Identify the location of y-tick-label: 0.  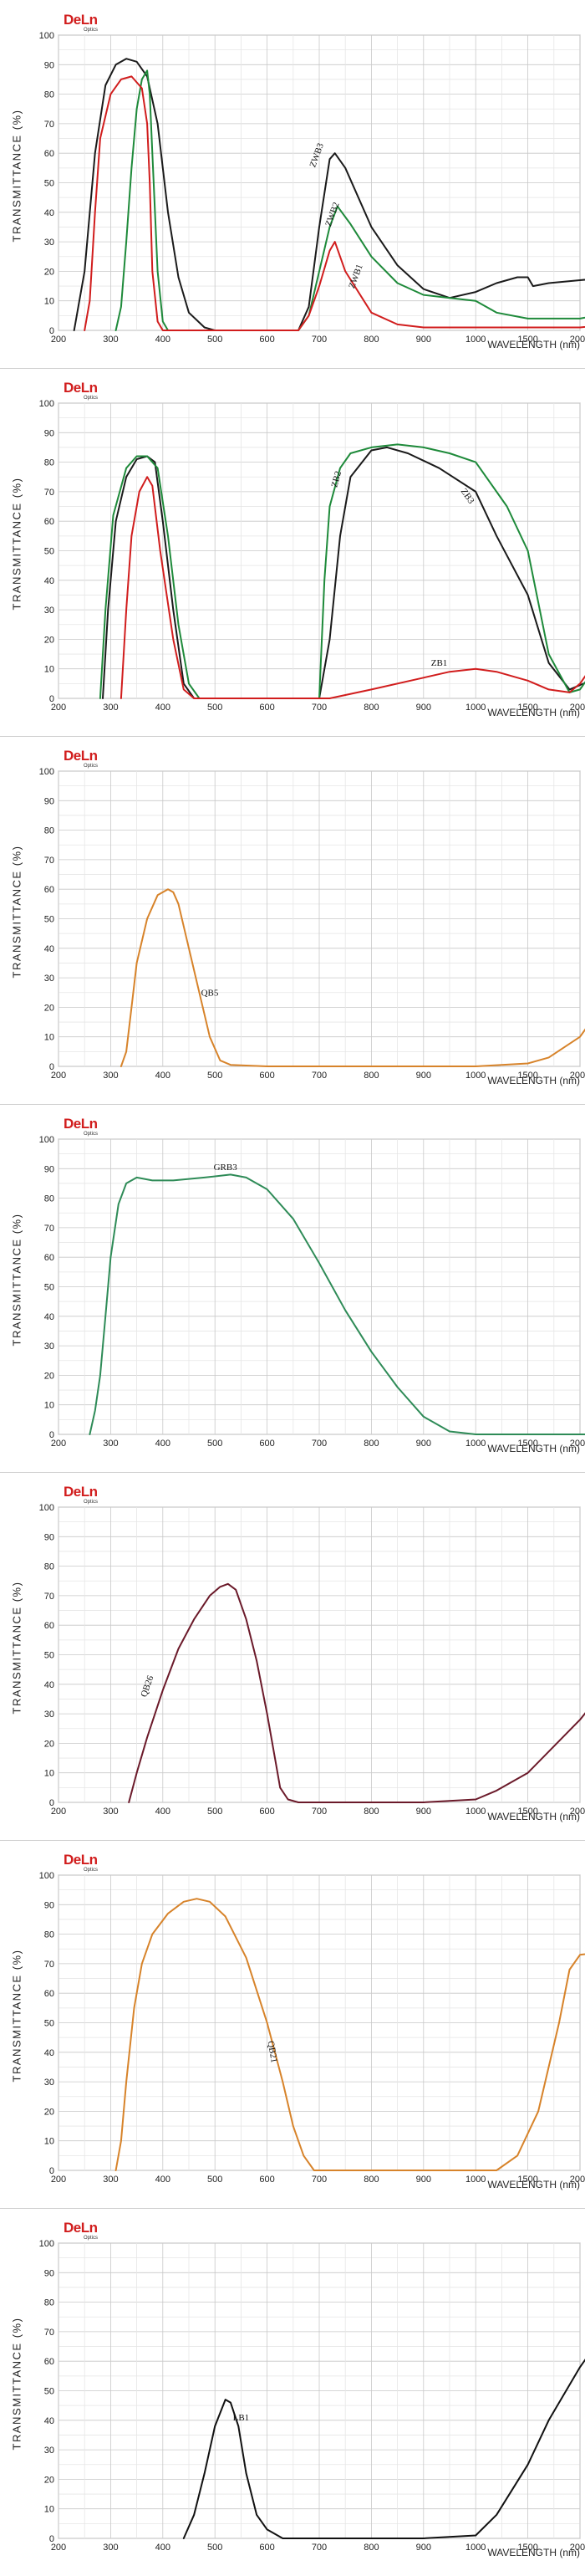
(51, 331).